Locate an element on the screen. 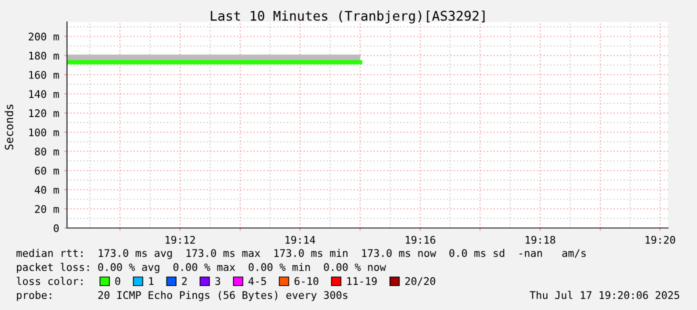 This screenshot has width=697, height=310. text: median rtt: 173.0 ms avg 173.0 ms max 173.0 ms min 173.0 ms now 0.0 ms sd -nan am/s is located at coordinates (301, 254).